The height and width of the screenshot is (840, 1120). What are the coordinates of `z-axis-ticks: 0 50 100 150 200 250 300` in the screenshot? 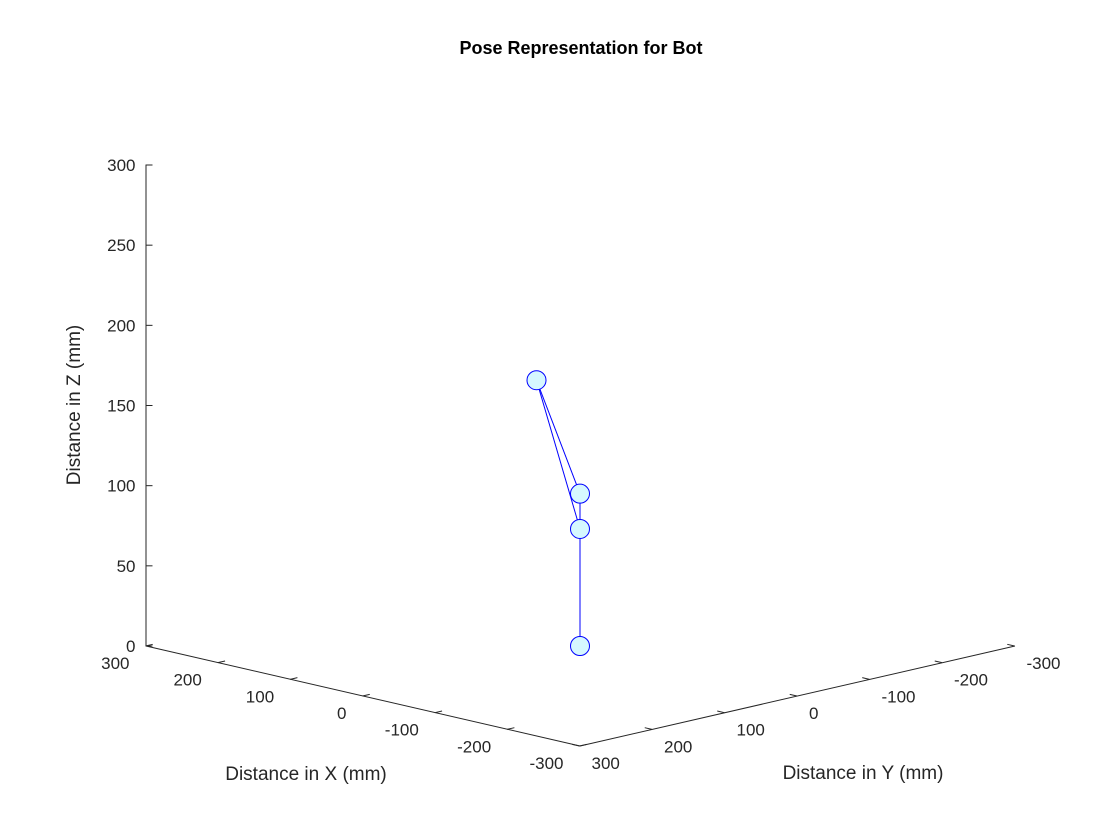 It's located at (130, 406).